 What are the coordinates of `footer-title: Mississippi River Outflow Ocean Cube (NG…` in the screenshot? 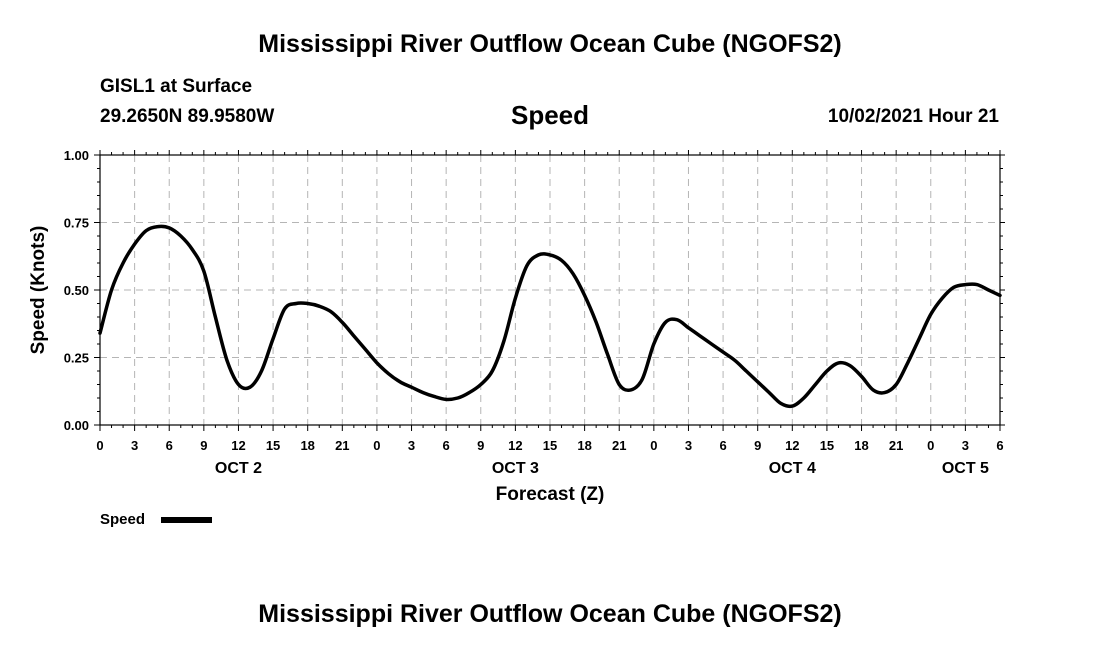 It's located at (550, 614).